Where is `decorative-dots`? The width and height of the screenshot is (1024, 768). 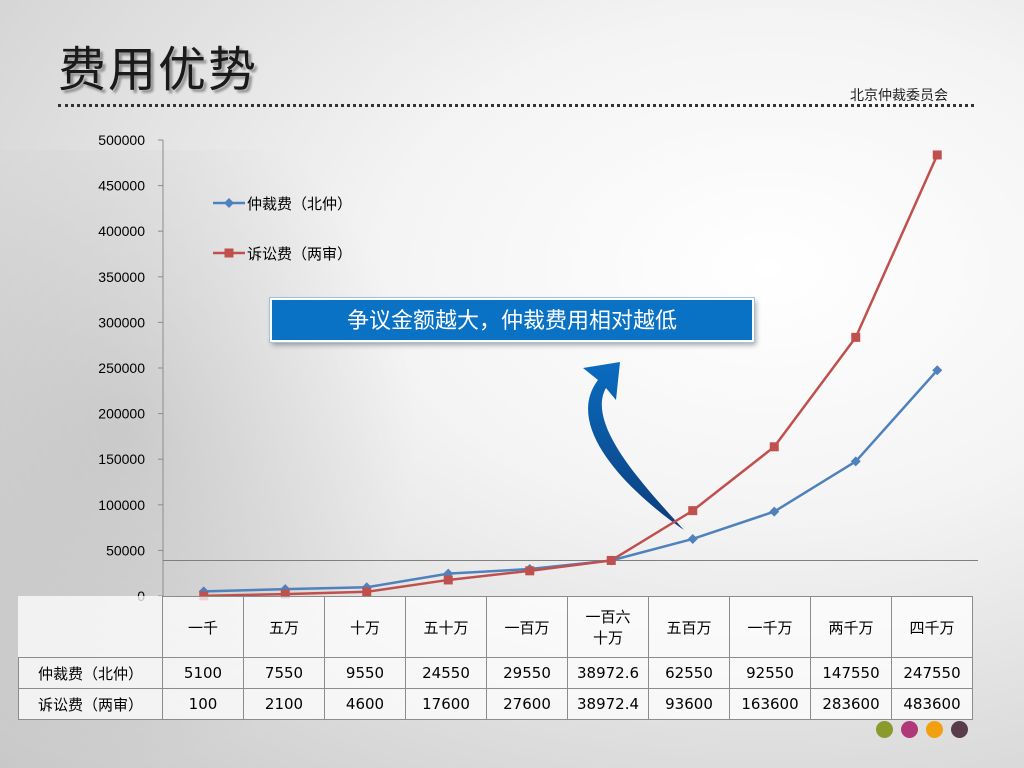
decorative-dots is located at coordinates (922, 729).